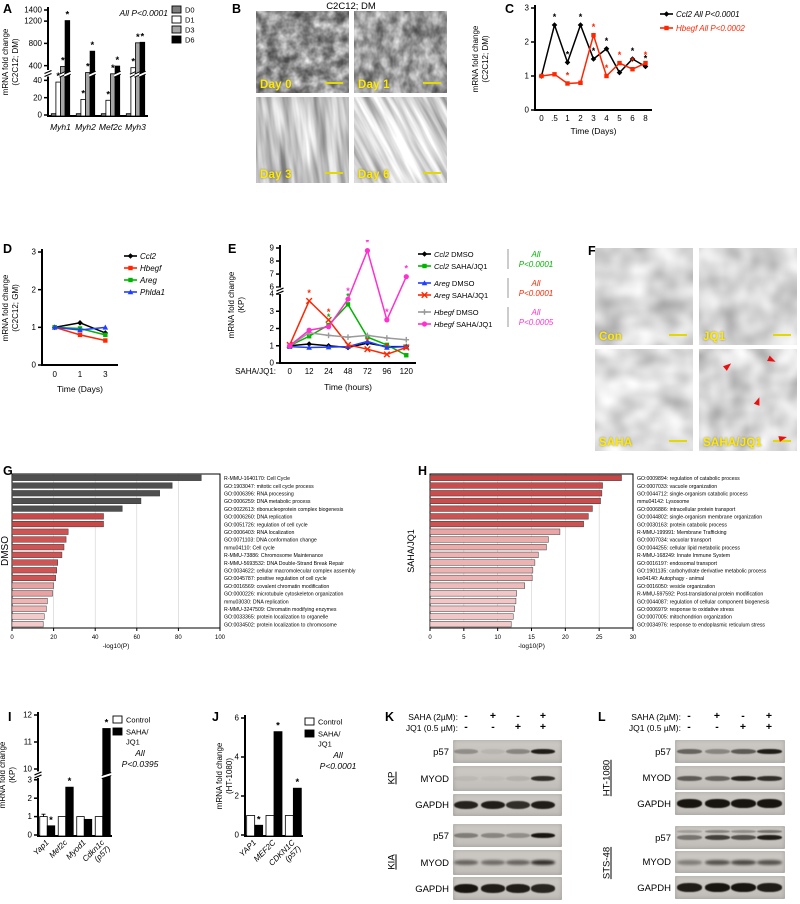 This screenshot has height=904, width=800. I want to click on svg-text:GO:0006979: response to oxidat: GO:0006979: response to oxidative stress, so click(685, 610).